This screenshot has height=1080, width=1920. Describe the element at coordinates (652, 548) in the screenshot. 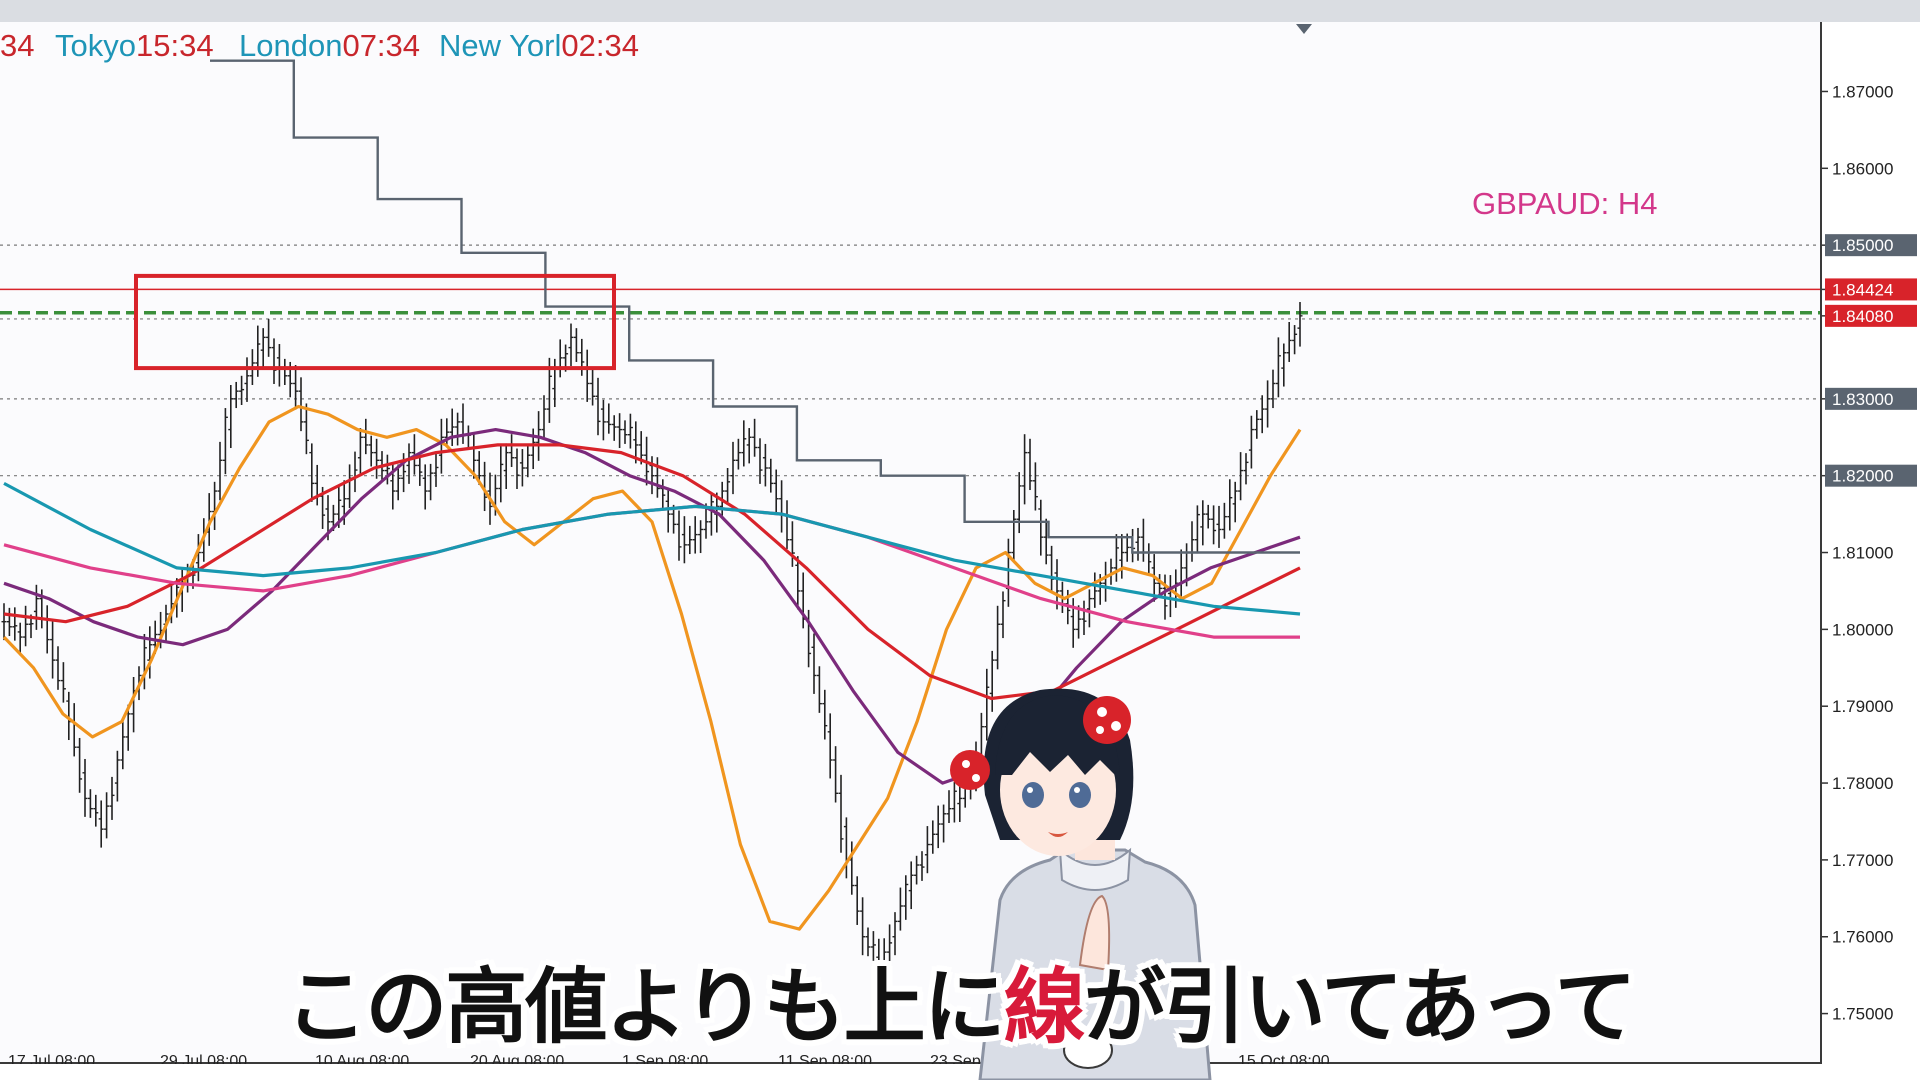

I see `moving-average-line` at that location.